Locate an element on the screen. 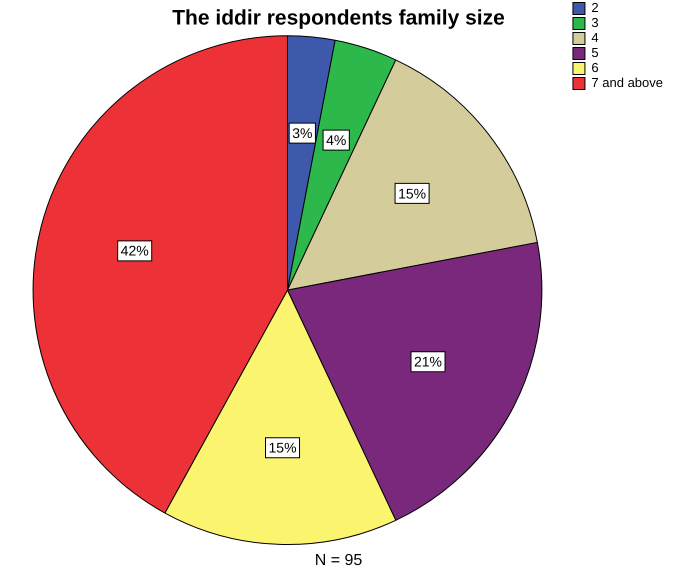 Image resolution: width=677 pixels, height=571 pixels. legend-label: 4 is located at coordinates (595, 38).